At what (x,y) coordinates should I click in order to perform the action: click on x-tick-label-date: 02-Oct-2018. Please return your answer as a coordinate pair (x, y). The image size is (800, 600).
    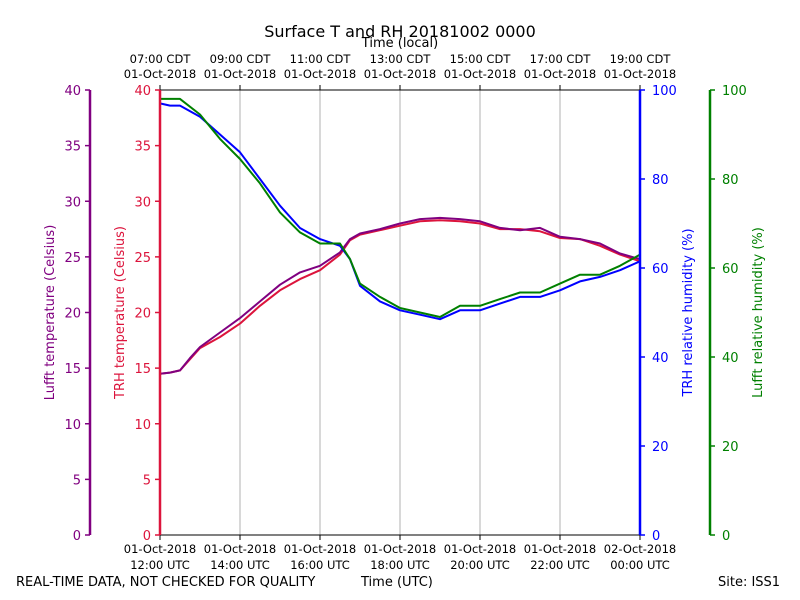
    Looking at the image, I should click on (640, 549).